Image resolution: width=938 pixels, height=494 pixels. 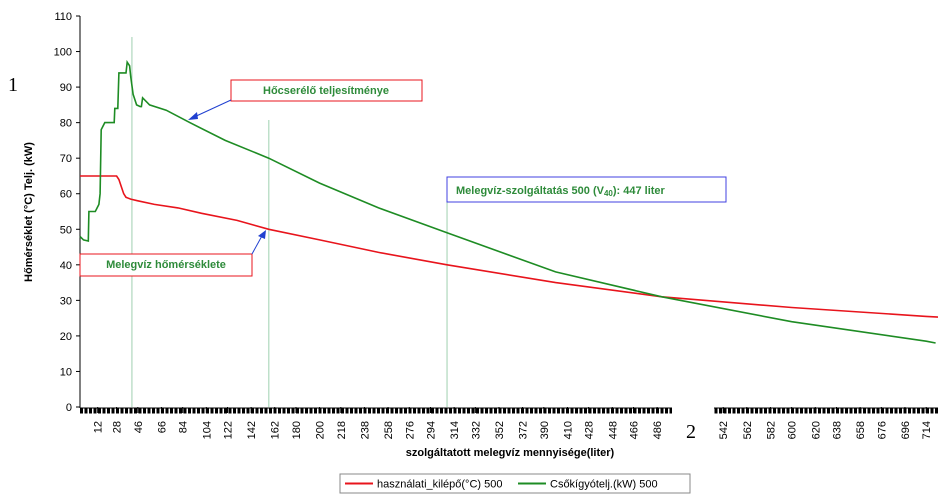 I want to click on x-tick-label: 314, so click(x=455, y=430).